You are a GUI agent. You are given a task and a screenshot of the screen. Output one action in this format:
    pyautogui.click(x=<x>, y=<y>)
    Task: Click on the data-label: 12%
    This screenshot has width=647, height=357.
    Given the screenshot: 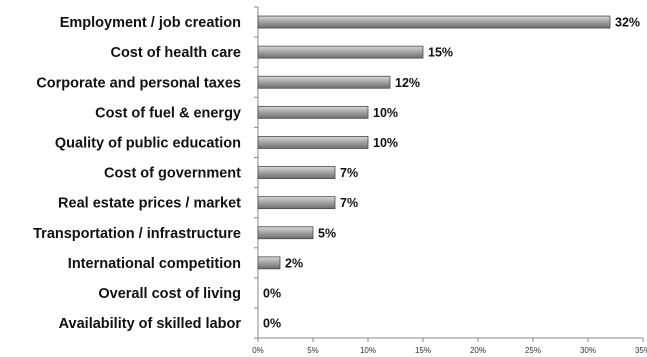 What is the action you would take?
    pyautogui.click(x=407, y=83)
    